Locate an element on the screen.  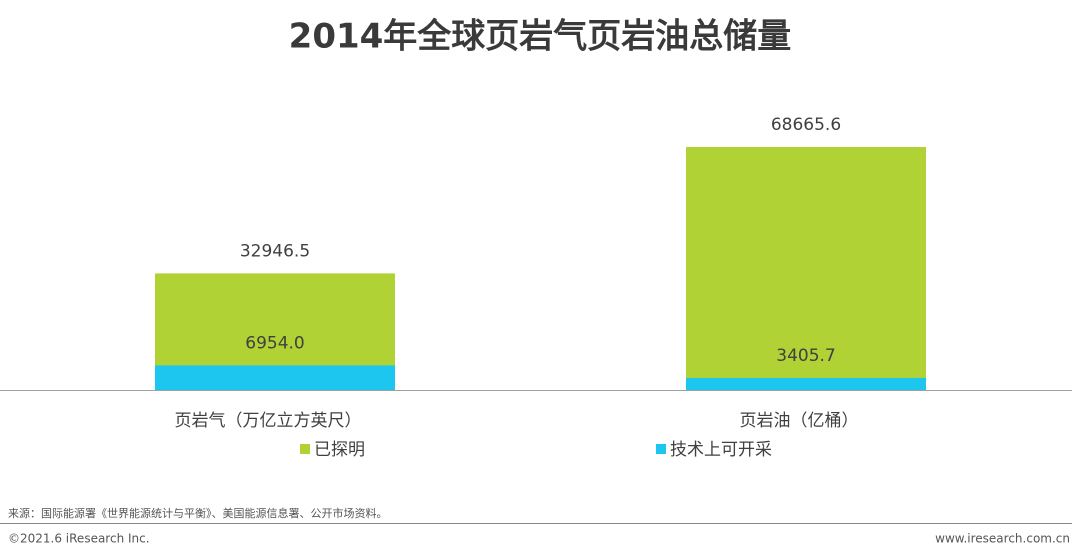
x-tick-label: 页岩油（亿桶） is located at coordinates (799, 421).